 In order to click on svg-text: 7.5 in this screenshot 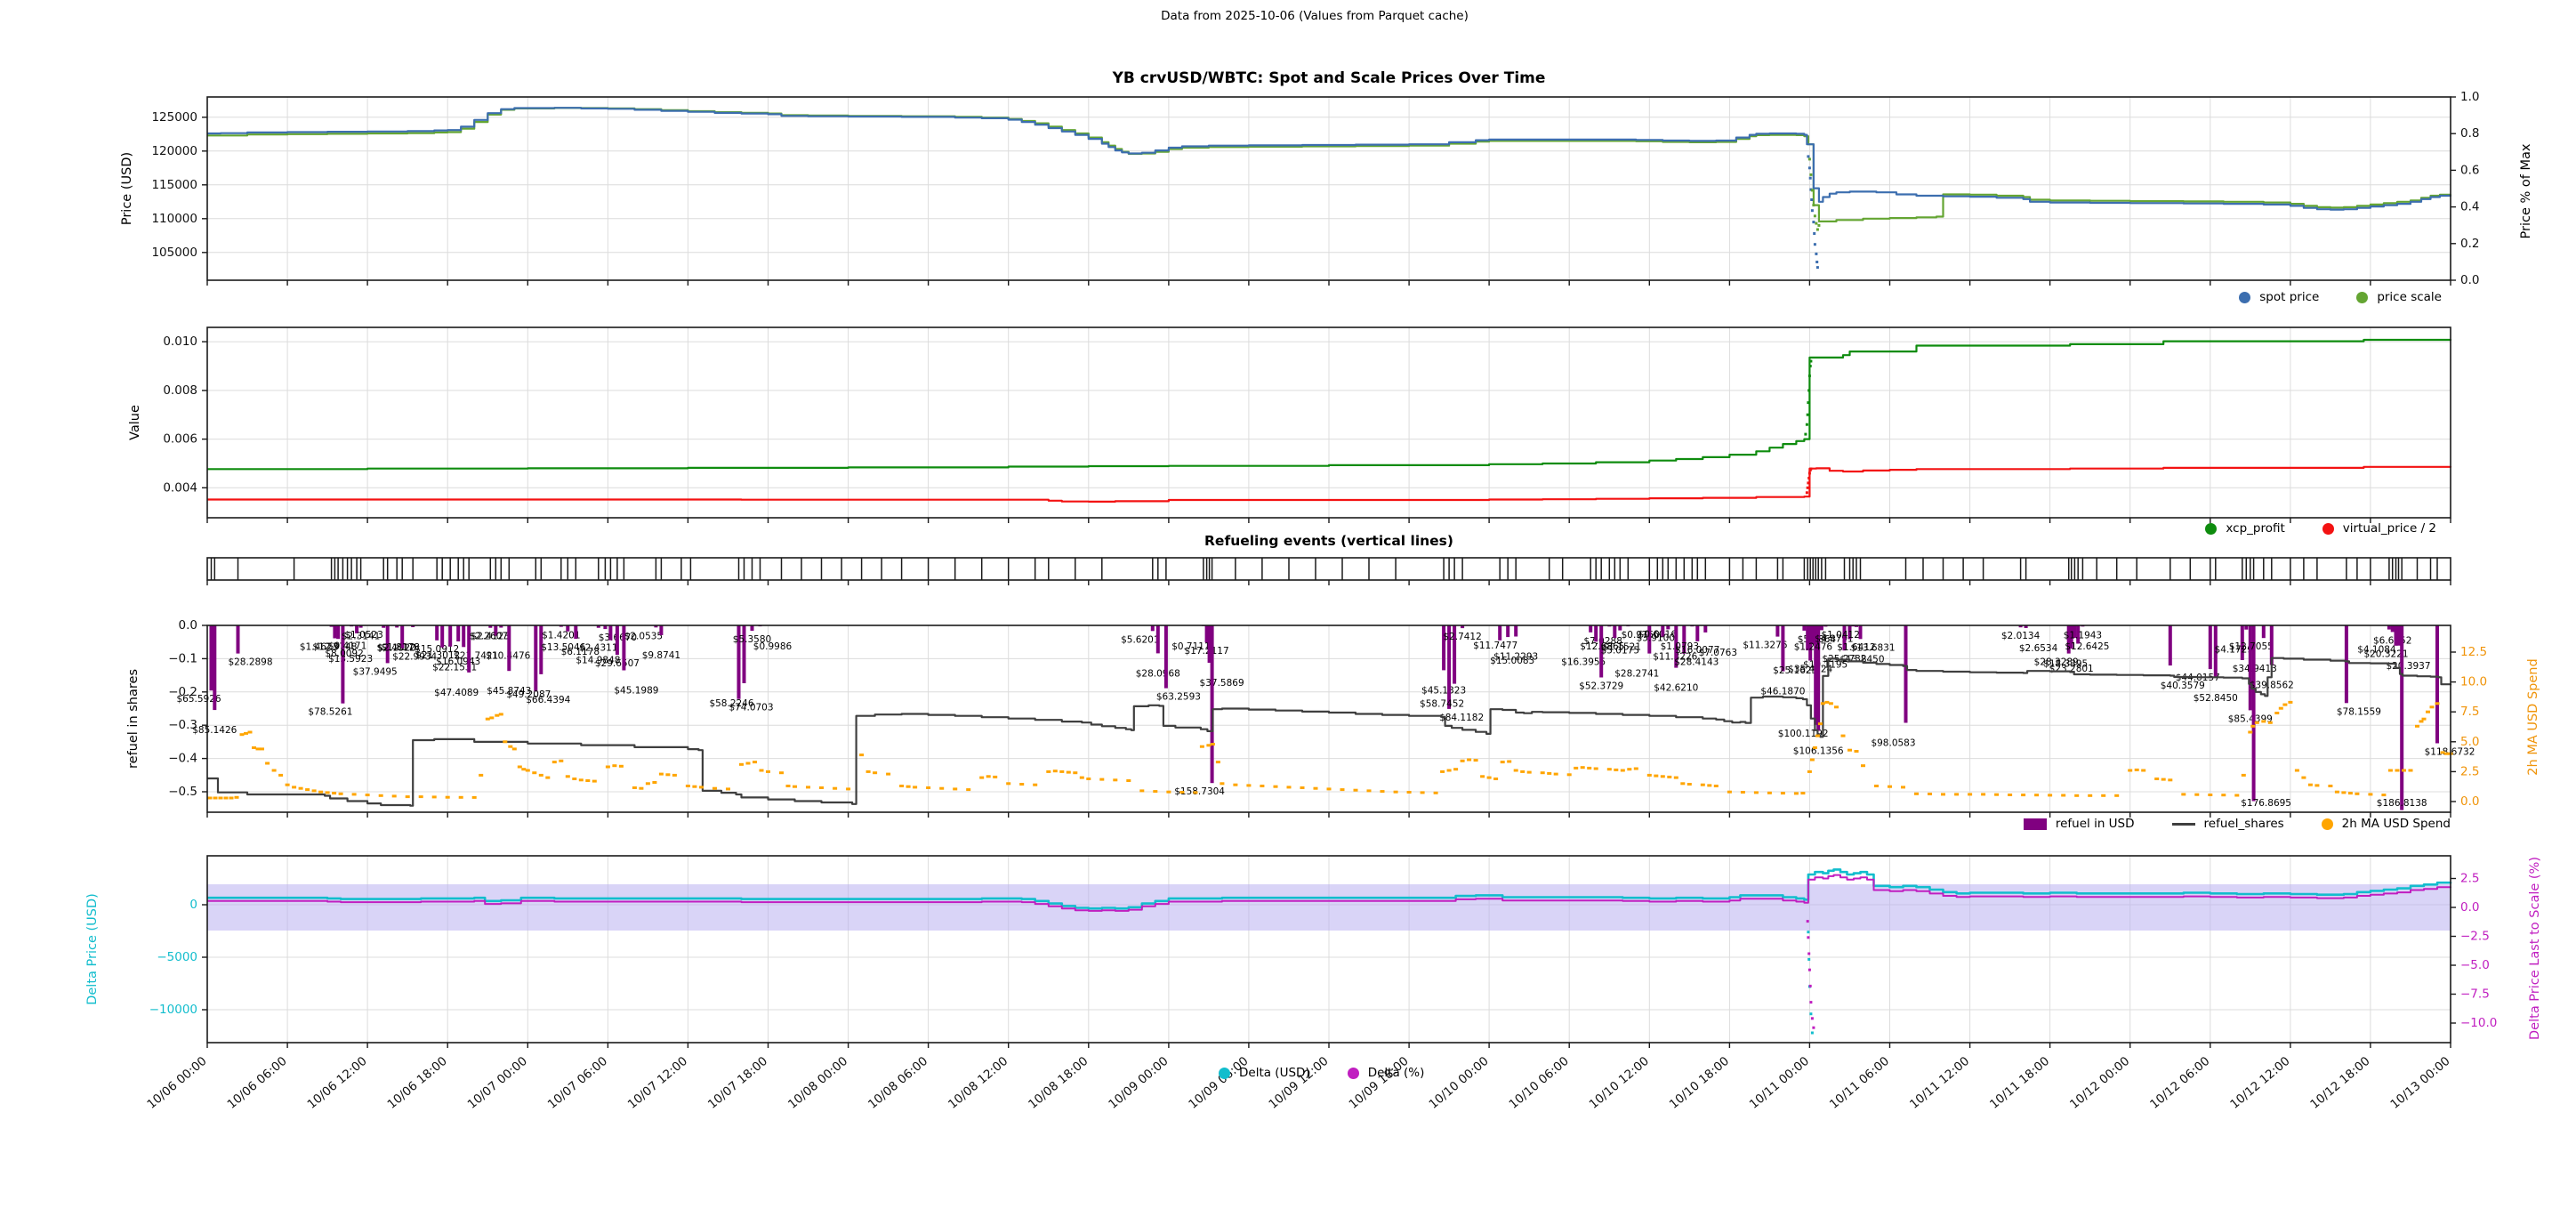, I will do `click(2469, 712)`.